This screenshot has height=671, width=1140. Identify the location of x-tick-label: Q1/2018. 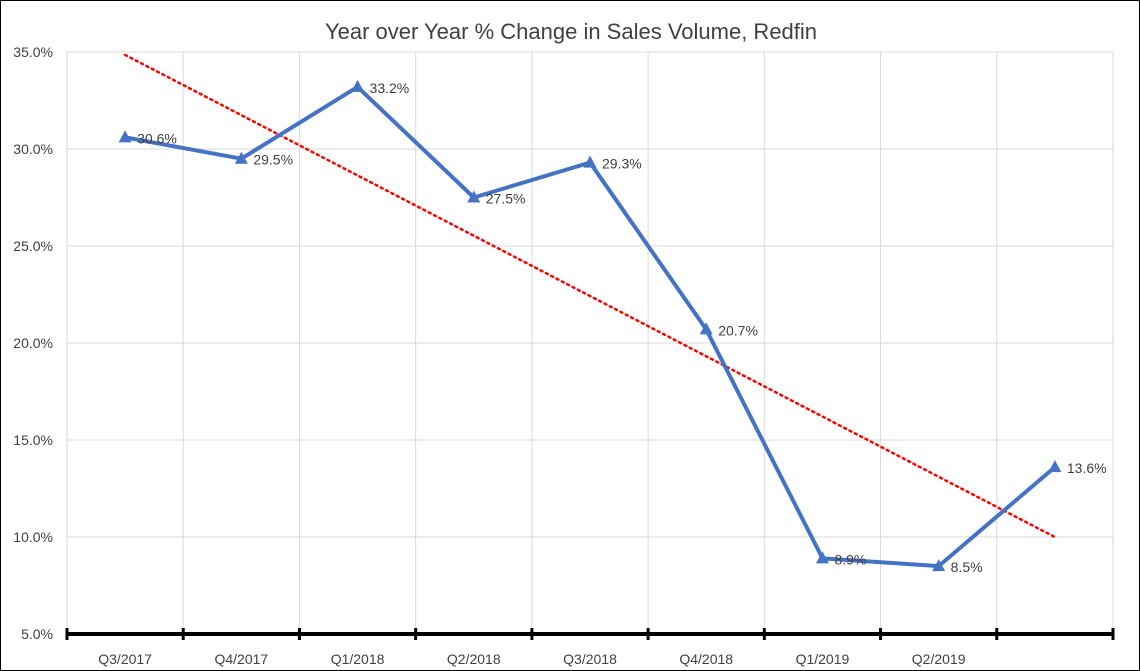
(358, 659).